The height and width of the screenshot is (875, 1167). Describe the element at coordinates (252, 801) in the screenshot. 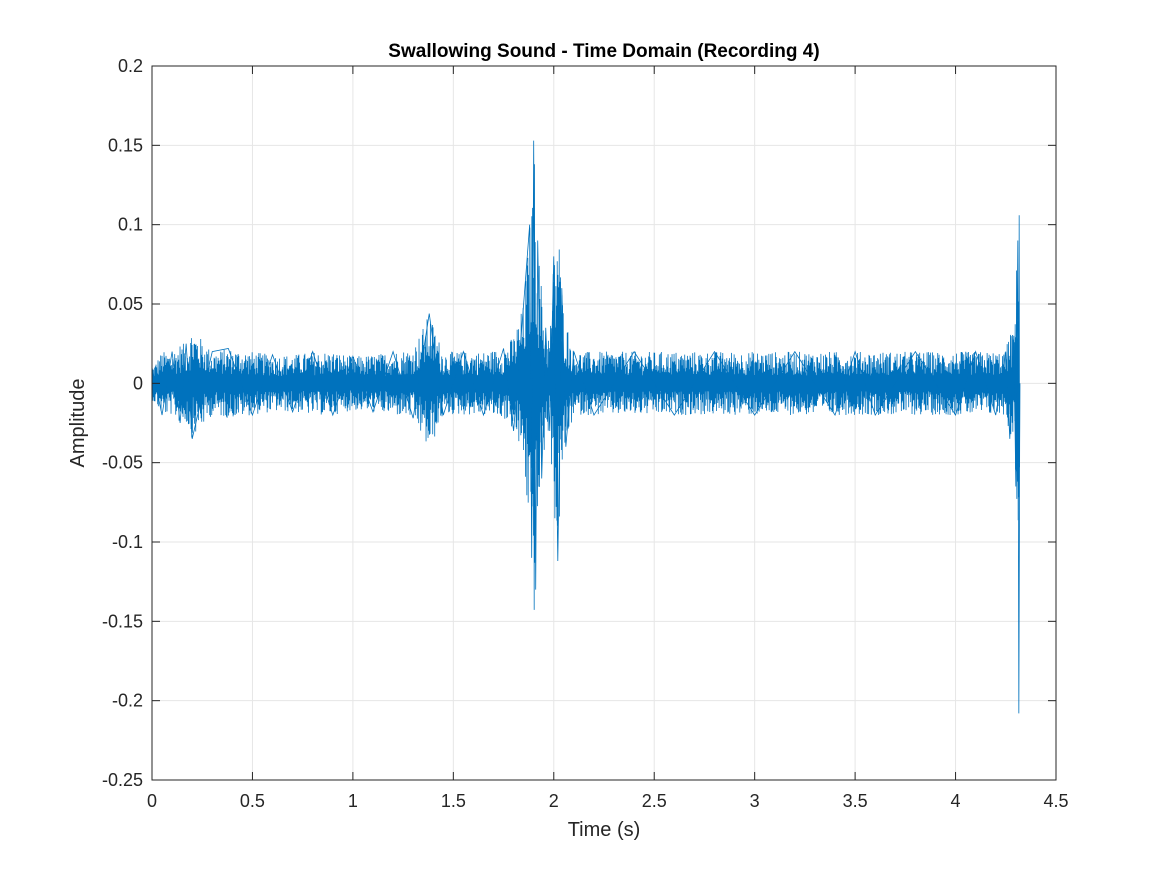

I see `x-tick-label: 0.5` at that location.